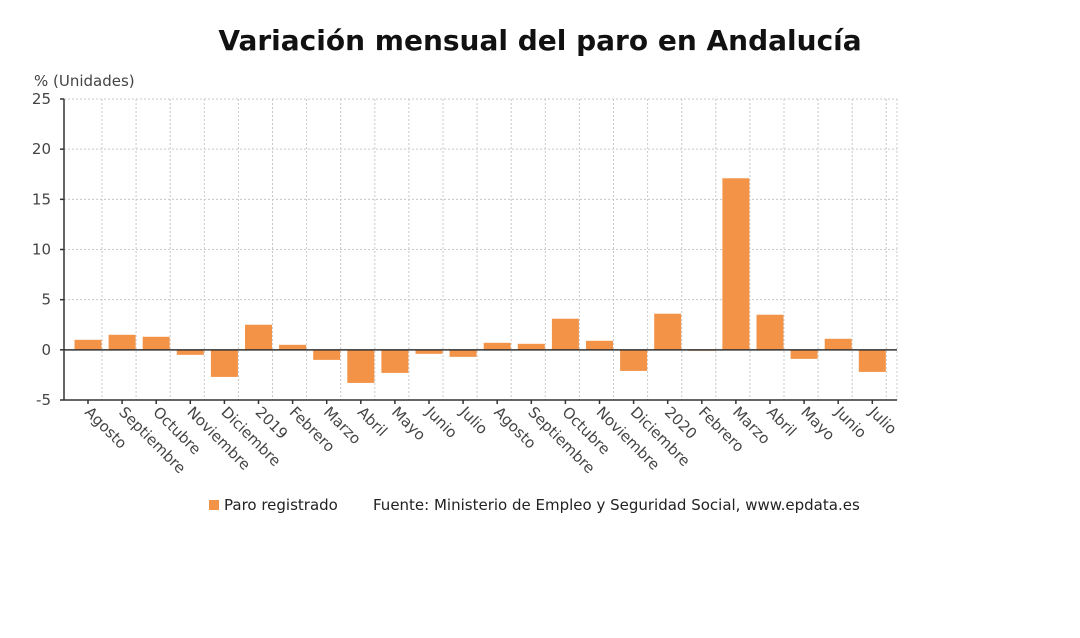 The image size is (1080, 638). What do you see at coordinates (41, 250) in the screenshot?
I see `y-tick-label: 10` at bounding box center [41, 250].